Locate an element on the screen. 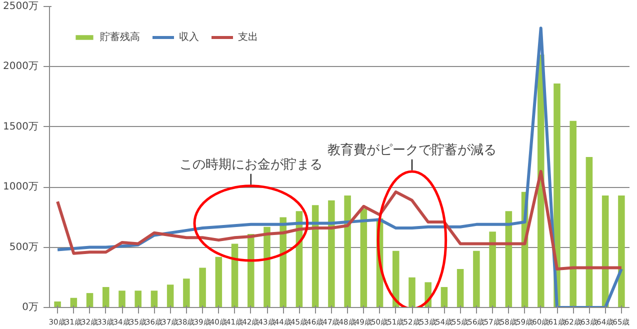 Image resolution: width=637 pixels, height=329 pixels. annotation: この時期にお金が貯まる is located at coordinates (250, 165).